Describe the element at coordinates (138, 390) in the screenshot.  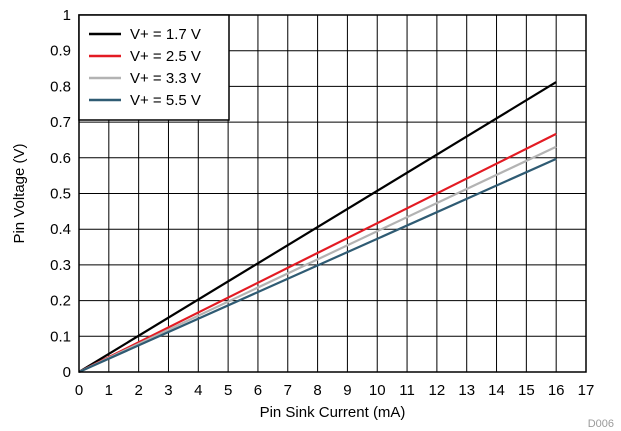
I see `x-tick-label: 2` at that location.